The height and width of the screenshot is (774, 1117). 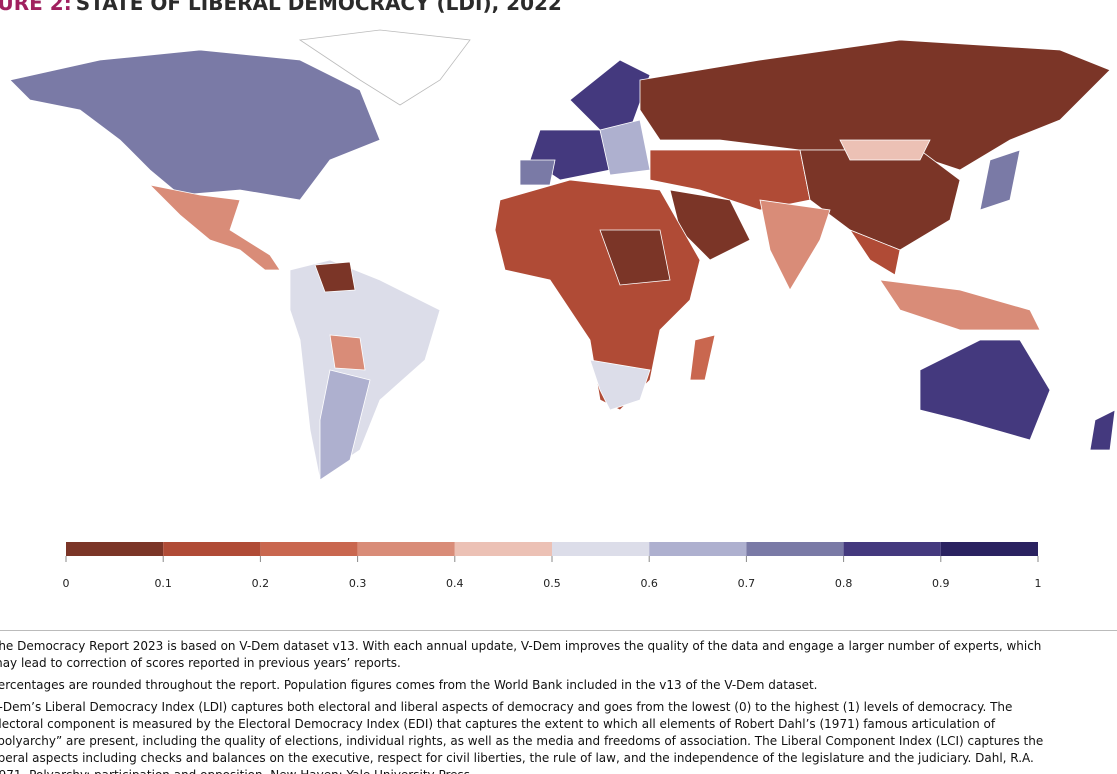 I want to click on legend-tick-label: 1, so click(x=1038, y=583).